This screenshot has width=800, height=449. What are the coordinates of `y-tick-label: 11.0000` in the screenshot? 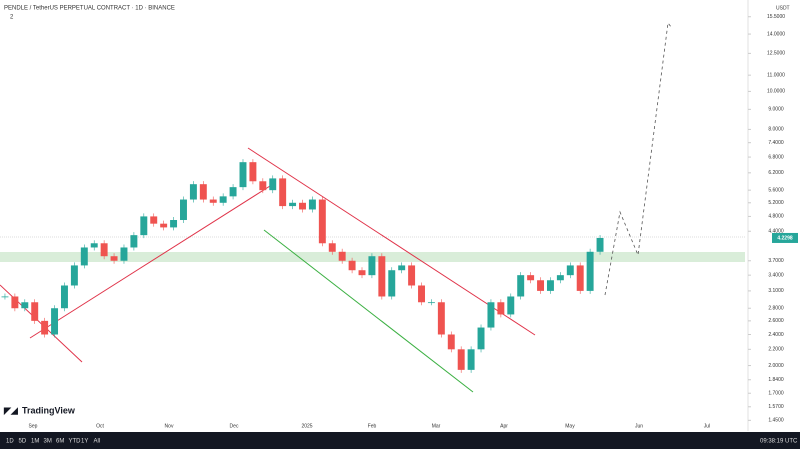 It's located at (776, 75).